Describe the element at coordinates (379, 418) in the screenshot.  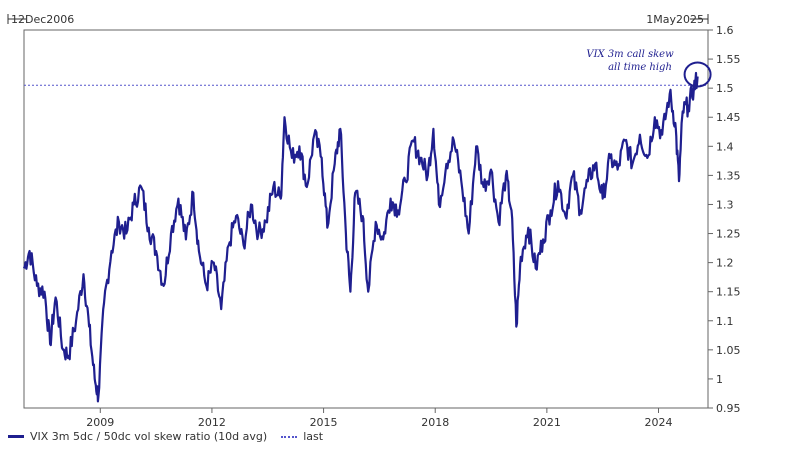
I see `x-axis: 2009 2012 2015 2018 2021 2024` at that location.